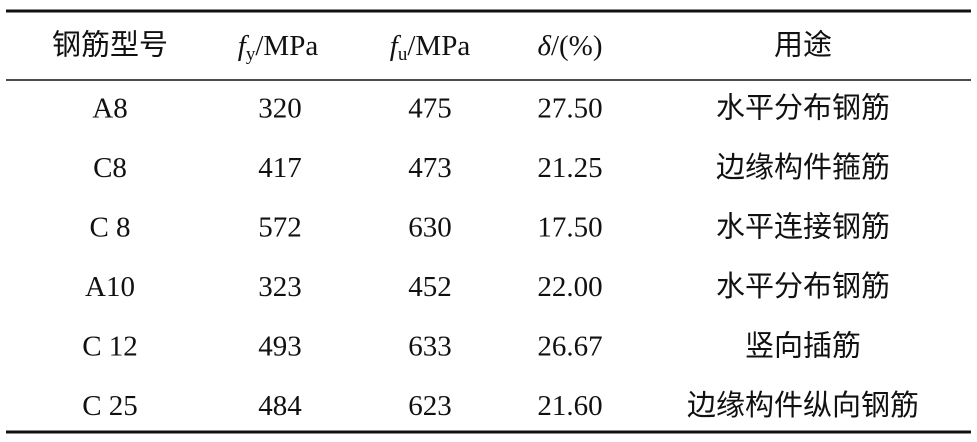 The image size is (977, 442). I want to click on table-cell: 572, so click(280, 228).